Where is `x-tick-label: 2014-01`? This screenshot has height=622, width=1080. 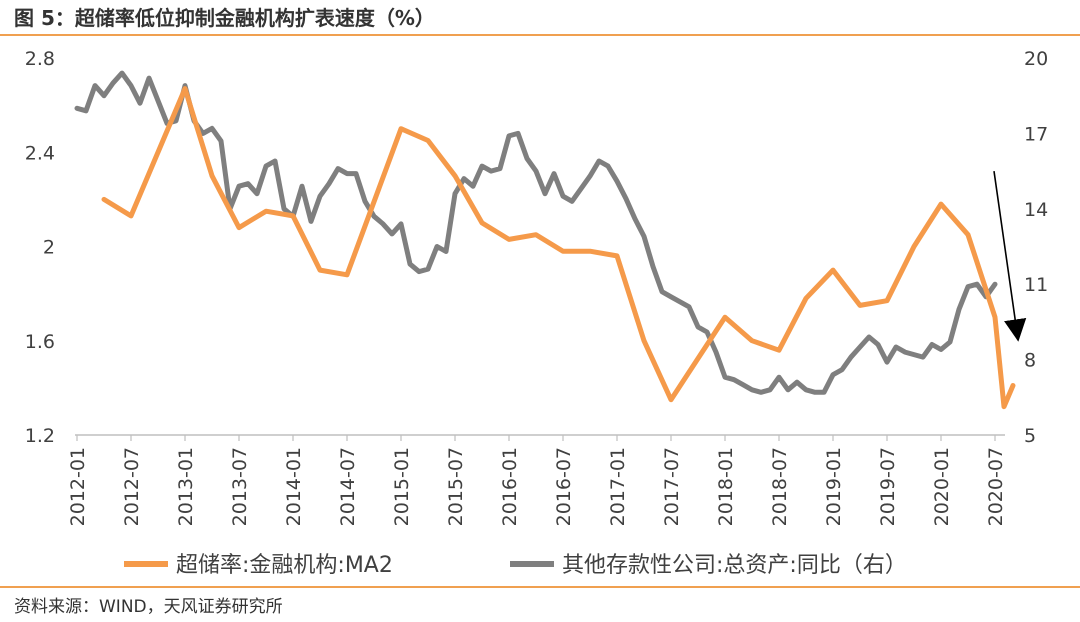 x-tick-label: 2014-01 is located at coordinates (294, 486).